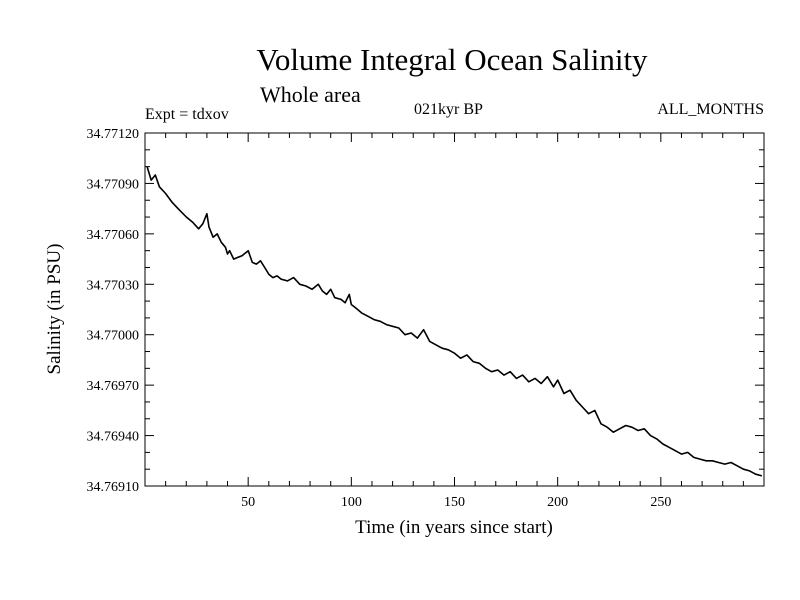 This screenshot has width=800, height=600. Describe the element at coordinates (452, 59) in the screenshot. I see `chart-title: Volume Integral Ocean Salinity` at that location.